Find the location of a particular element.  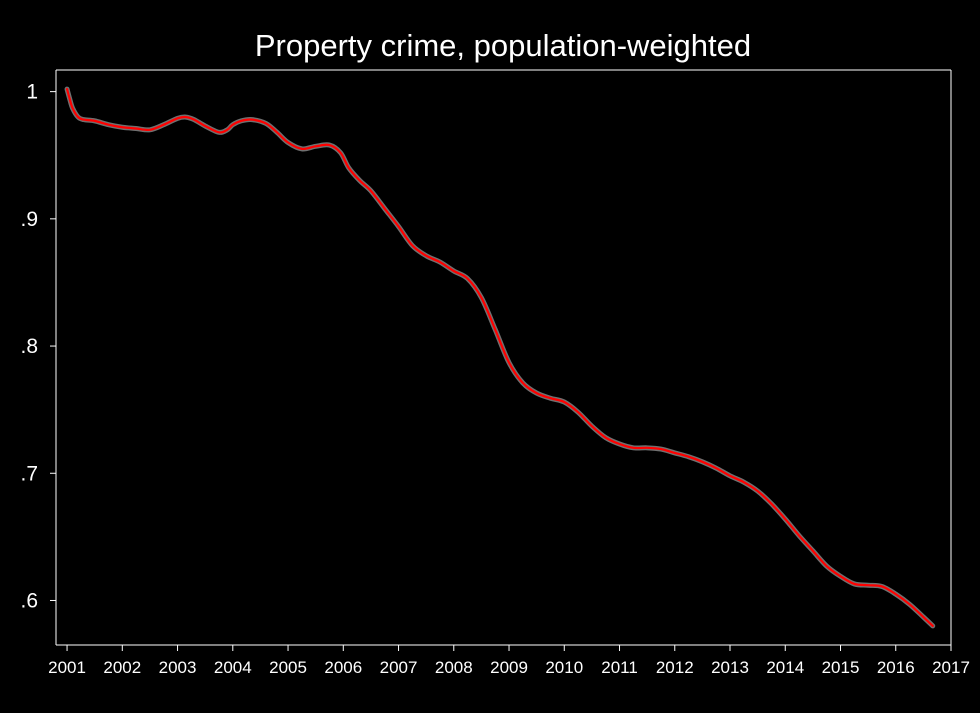

x-tick-label: 2017 is located at coordinates (951, 667).